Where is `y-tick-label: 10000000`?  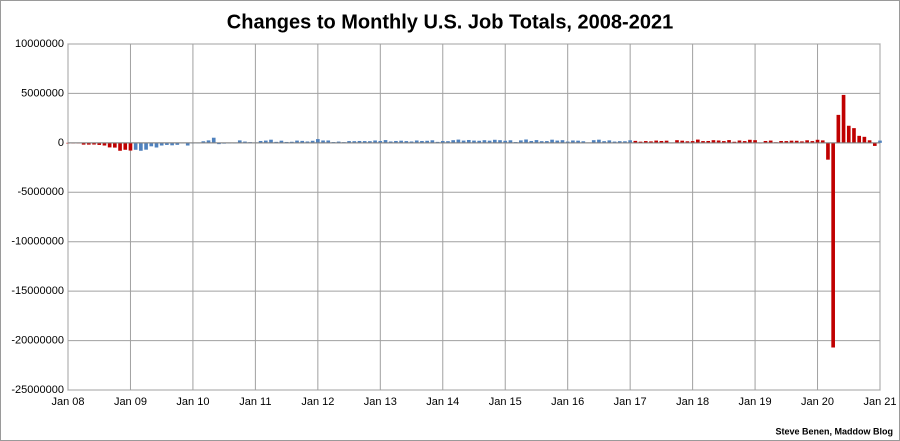 y-tick-label: 10000000 is located at coordinates (39, 44).